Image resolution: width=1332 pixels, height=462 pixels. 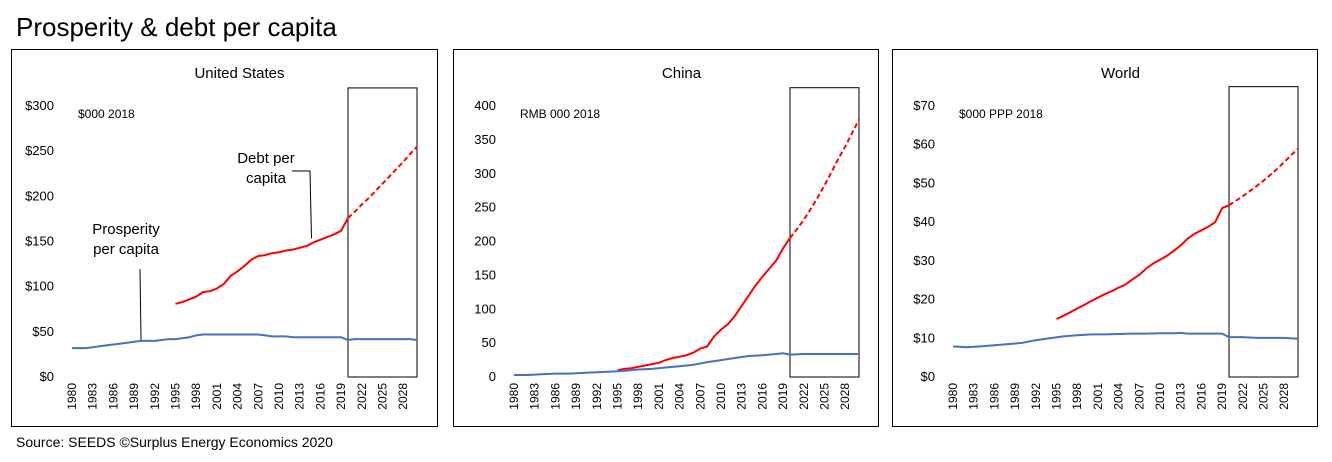 What do you see at coordinates (489, 342) in the screenshot?
I see `y-tick-label: 50` at bounding box center [489, 342].